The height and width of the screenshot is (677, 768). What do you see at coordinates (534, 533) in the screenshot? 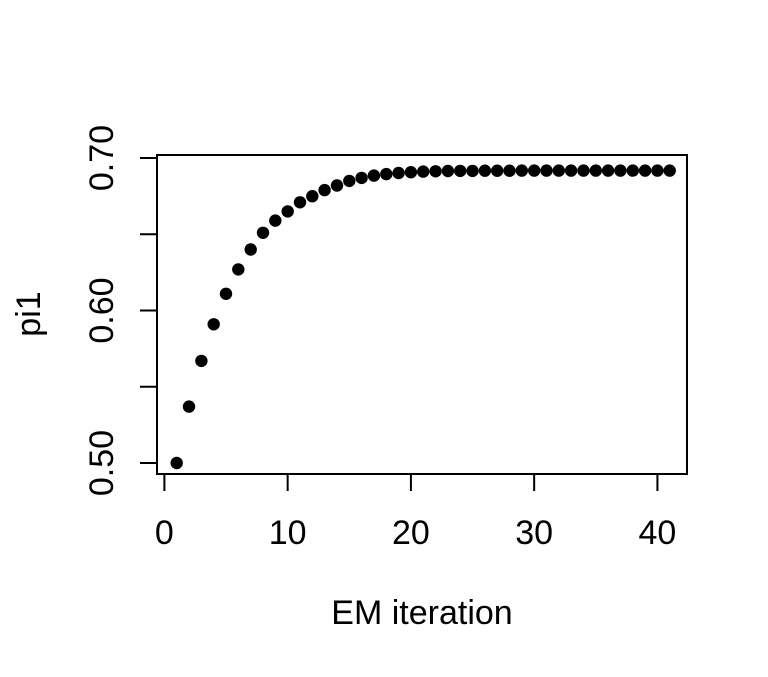
I see `x-tick-label: 30` at bounding box center [534, 533].